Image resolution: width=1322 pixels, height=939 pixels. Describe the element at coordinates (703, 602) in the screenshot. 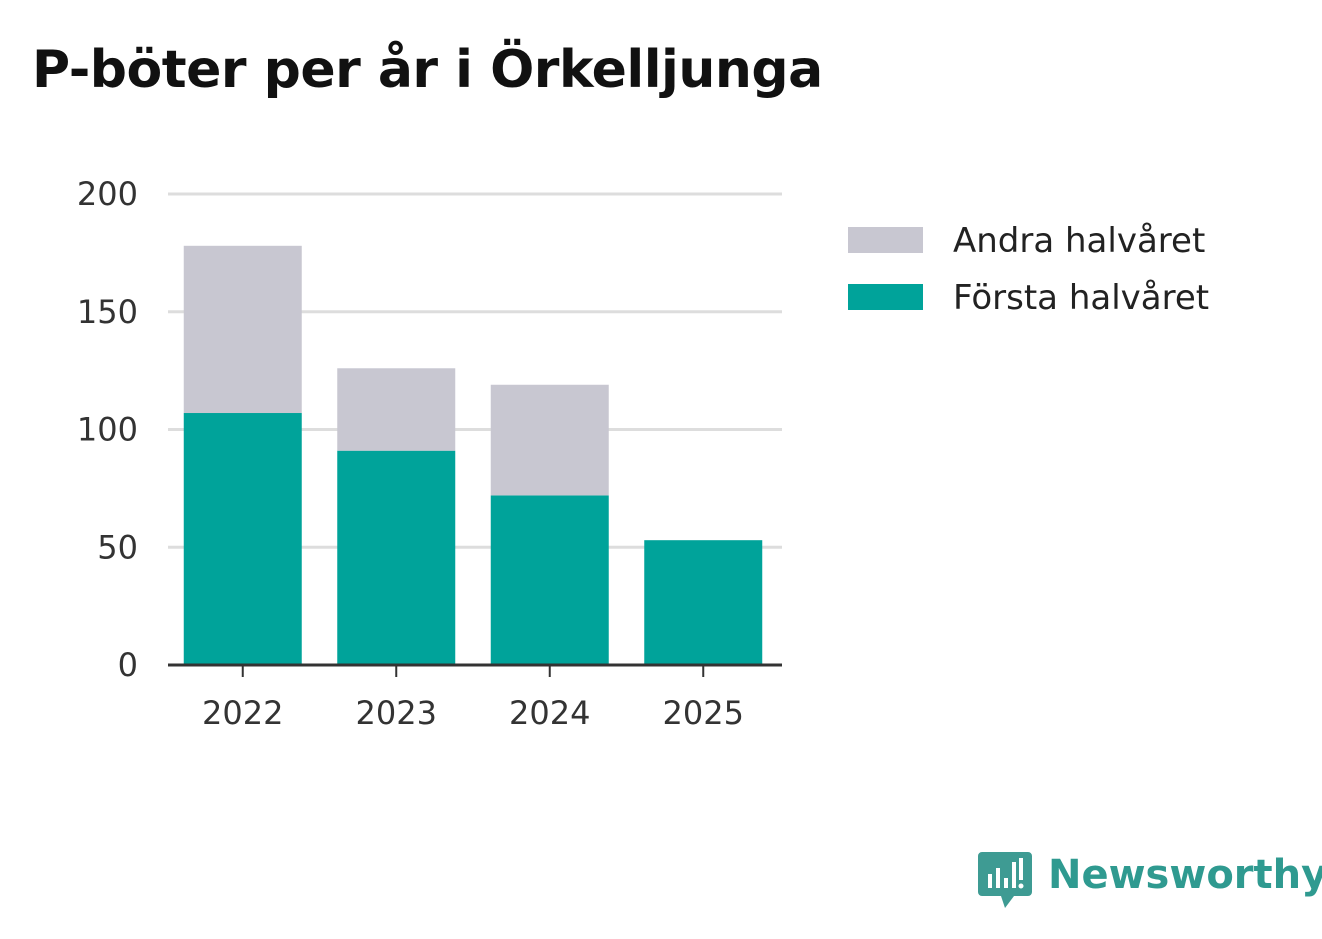

I see `bar-2025-forsta` at that location.